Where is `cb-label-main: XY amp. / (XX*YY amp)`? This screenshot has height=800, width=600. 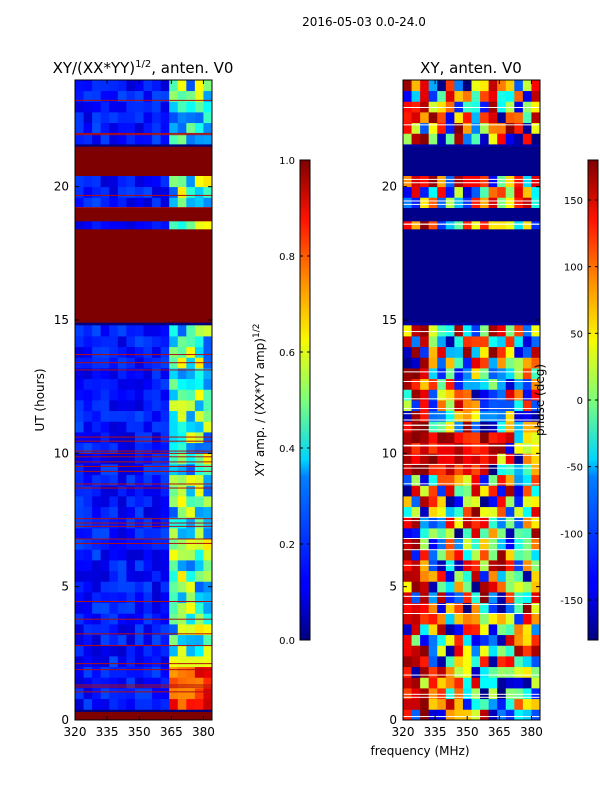 cb-label-main: XY amp. / (XX*YY amp) is located at coordinates (260, 407).